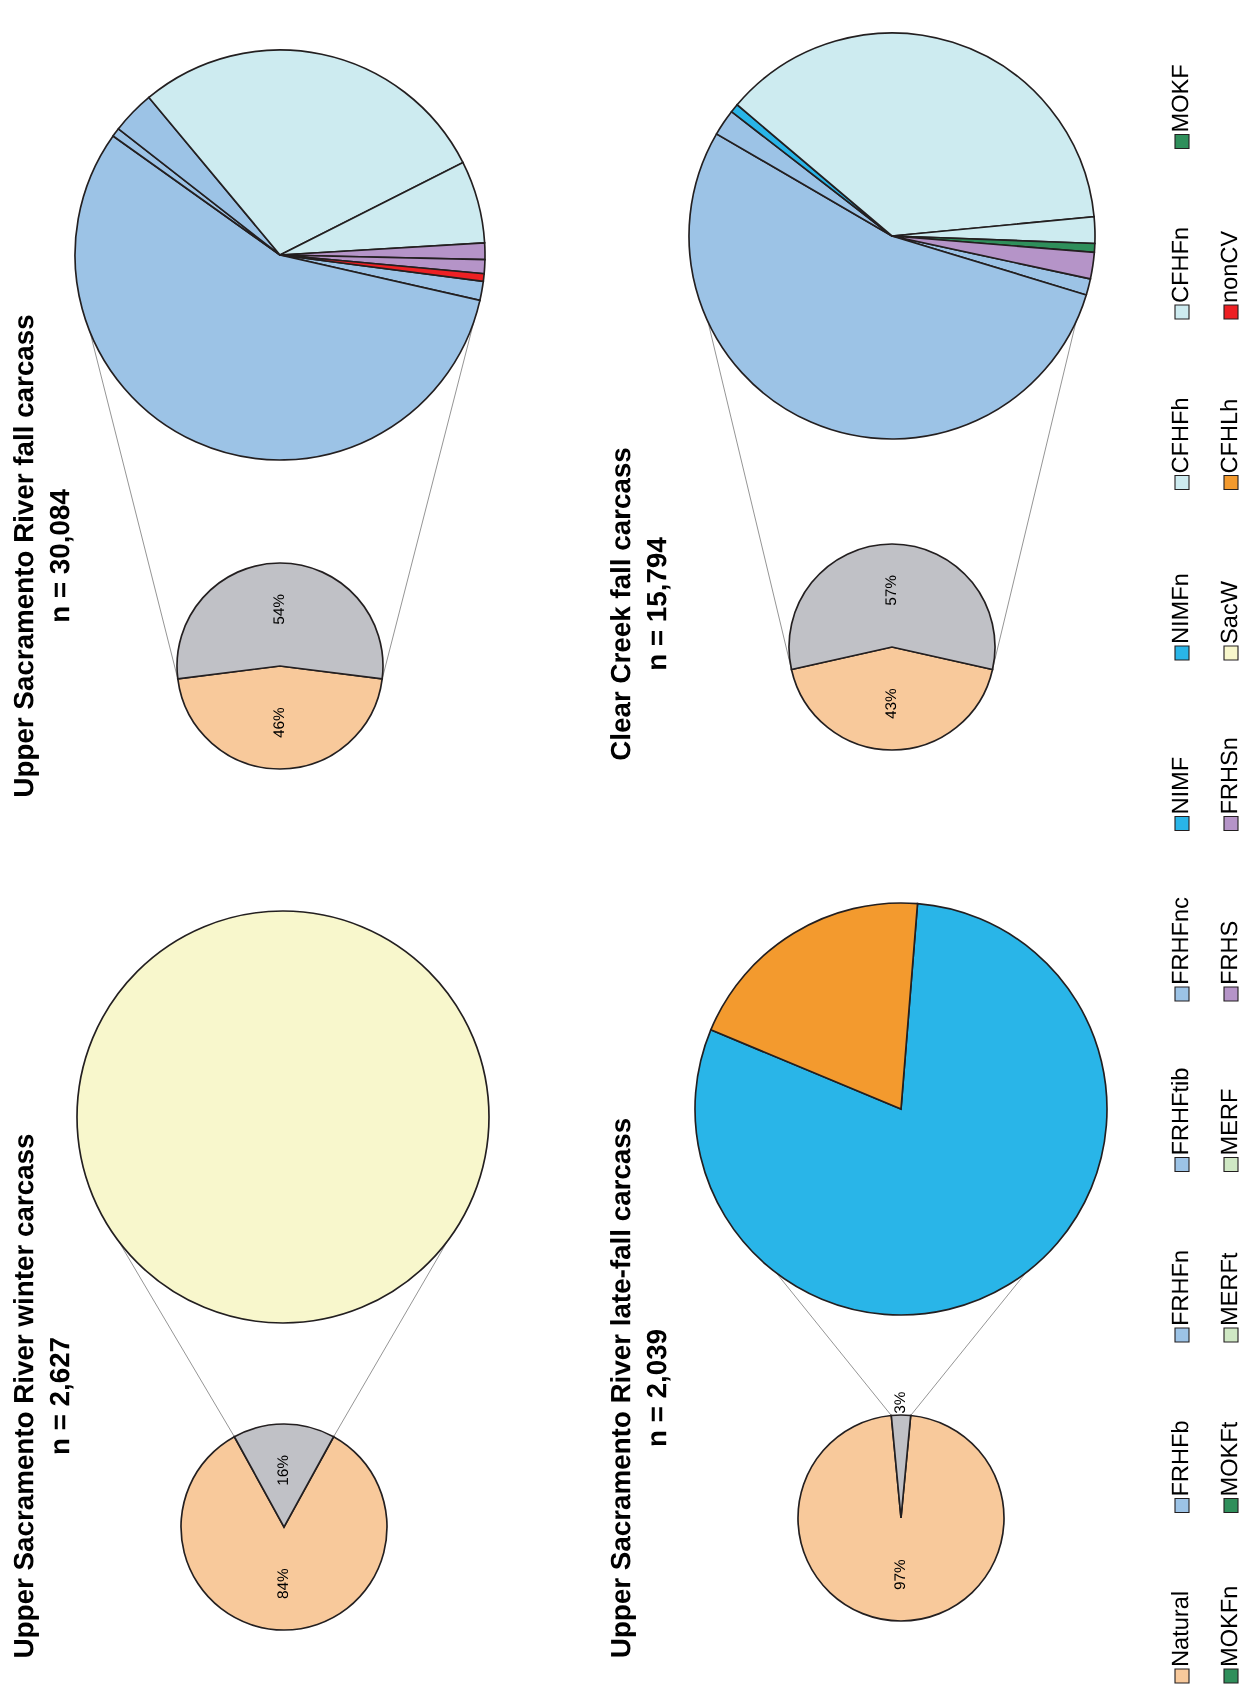  Describe the element at coordinates (1179, 1458) in the screenshot. I see `category-label: FRHFb` at that location.